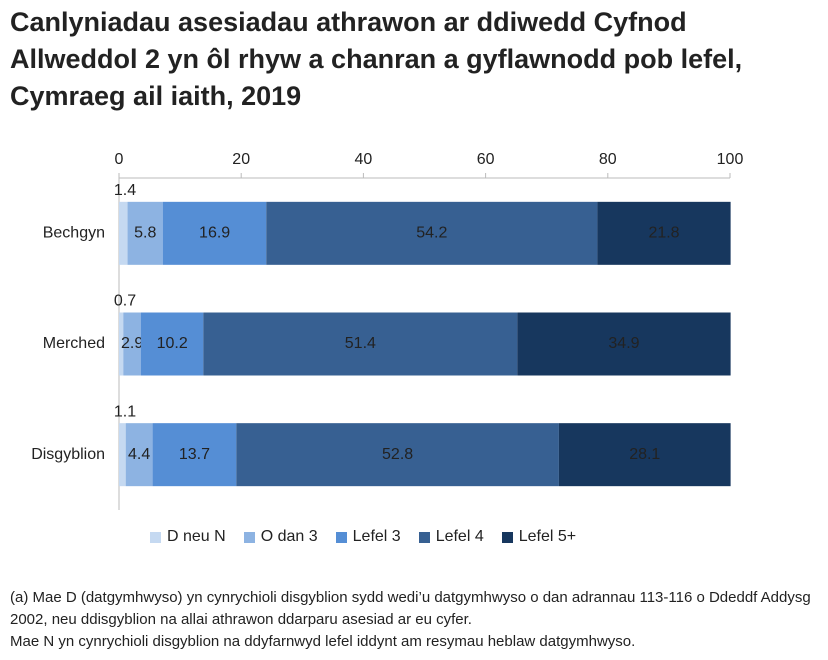  I want to click on data-label: 13.7, so click(194, 454).